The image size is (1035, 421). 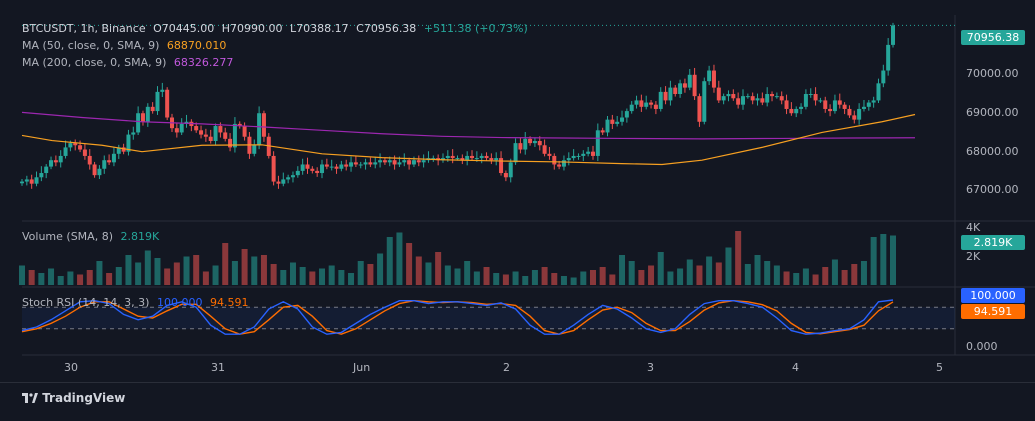 What do you see at coordinates (126, 45) in the screenshot?
I see `ma50-legend: MA (50, close, 0, SMA, 9) 68870.010` at bounding box center [126, 45].